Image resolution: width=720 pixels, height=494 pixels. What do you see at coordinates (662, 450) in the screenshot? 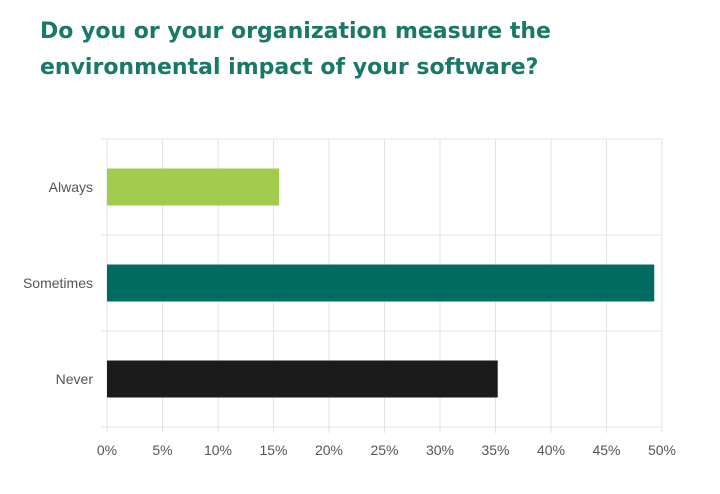
I see `x-tick-label-10: 50%` at bounding box center [662, 450].